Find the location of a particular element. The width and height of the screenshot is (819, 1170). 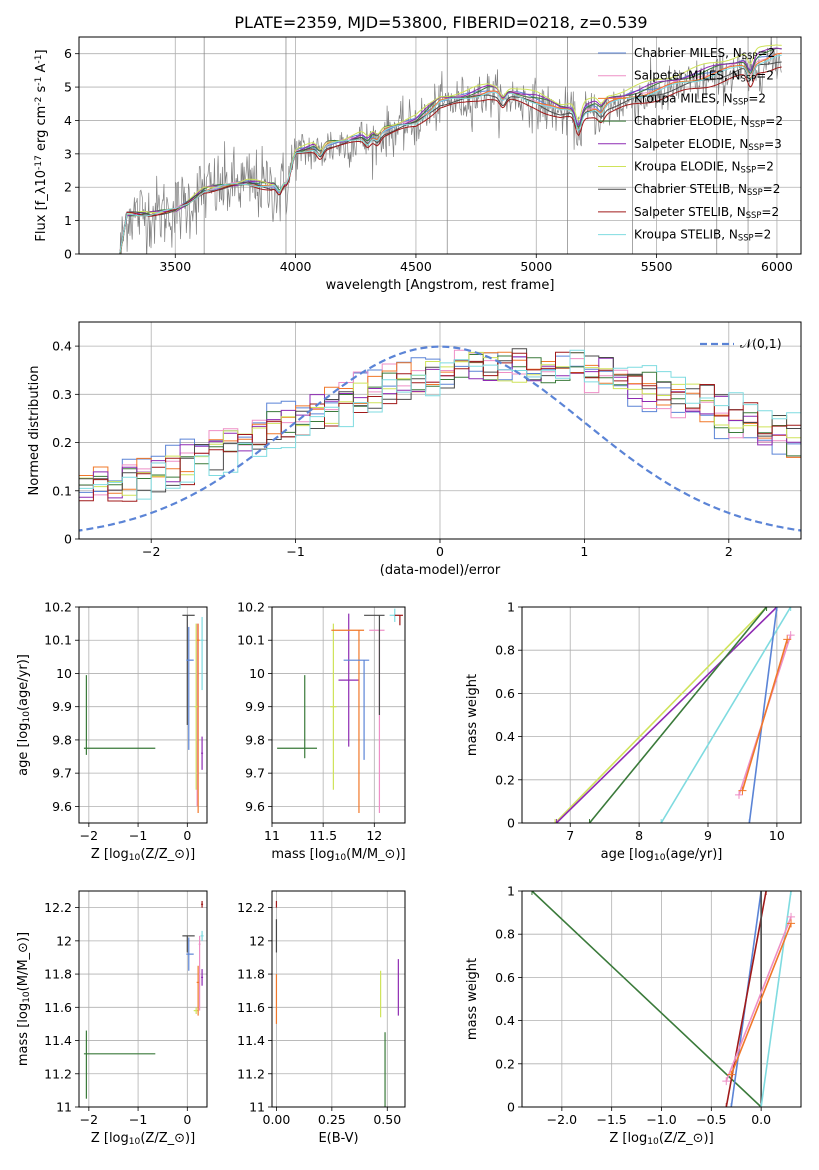

y-tick-label: 1 is located at coordinates (511, 891).